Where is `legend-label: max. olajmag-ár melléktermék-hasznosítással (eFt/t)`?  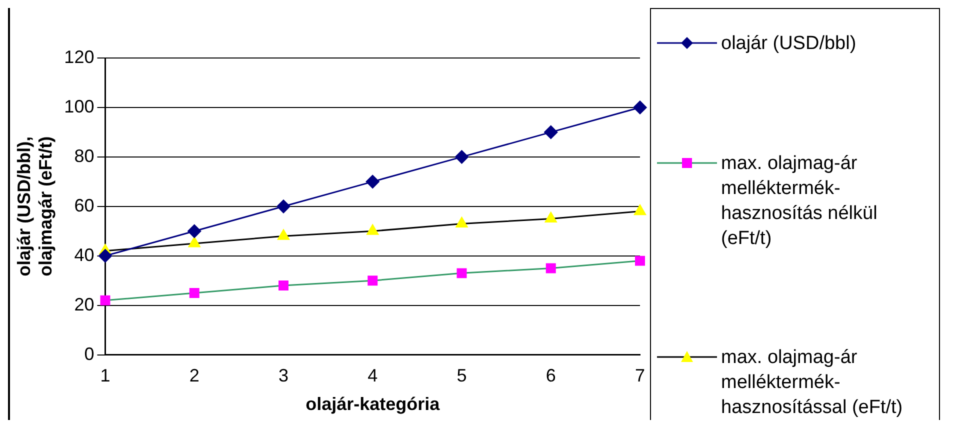
legend-label: max. olajmag-ár melléktermék-hasznosítással (eFt/t) is located at coordinates (812, 383).